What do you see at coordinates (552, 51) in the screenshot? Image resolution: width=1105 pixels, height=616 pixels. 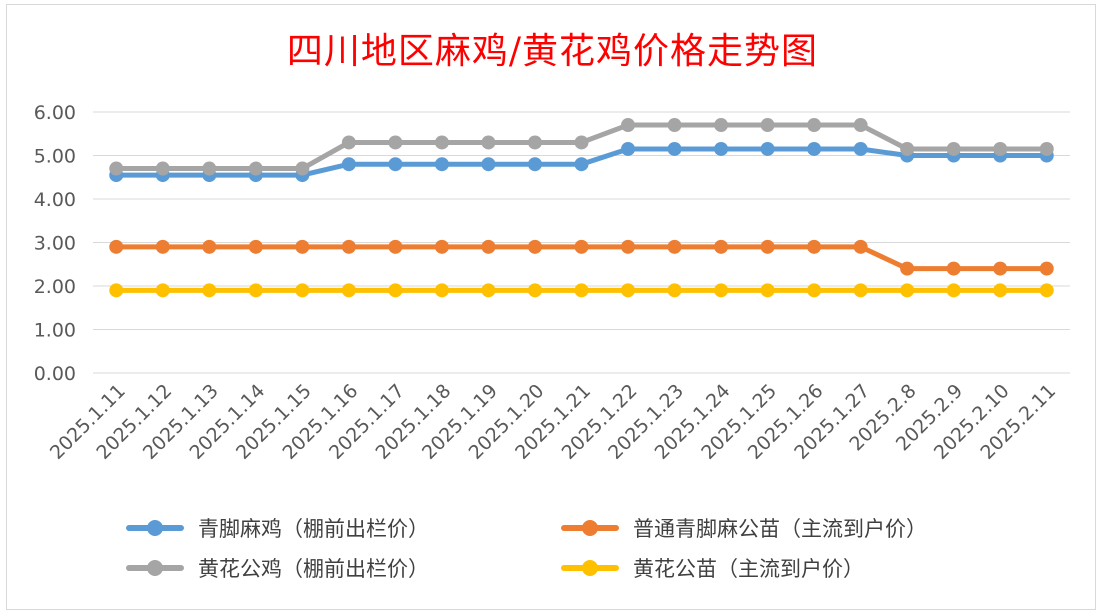 I see `chart-title: 四川地区麻鸡/黄花鸡价格走势图` at bounding box center [552, 51].